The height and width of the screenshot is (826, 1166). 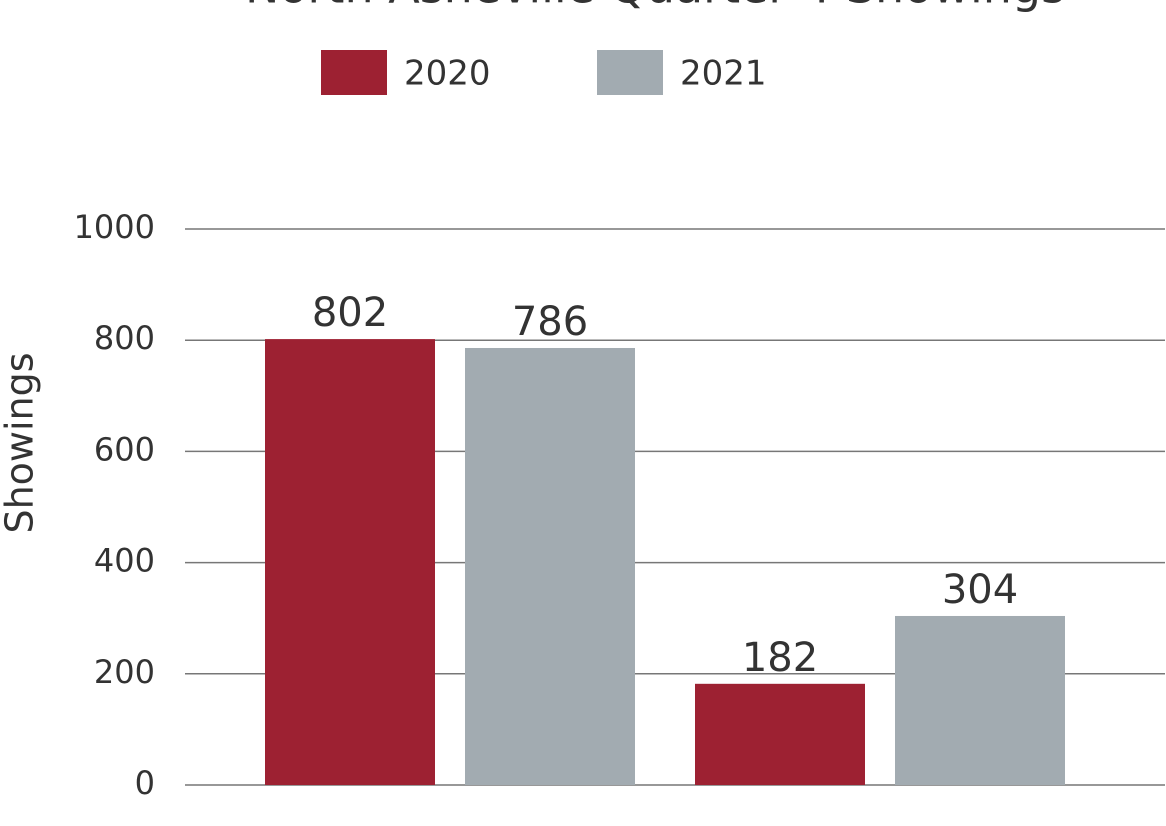 I want to click on legend-label: 2021, so click(x=723, y=74).